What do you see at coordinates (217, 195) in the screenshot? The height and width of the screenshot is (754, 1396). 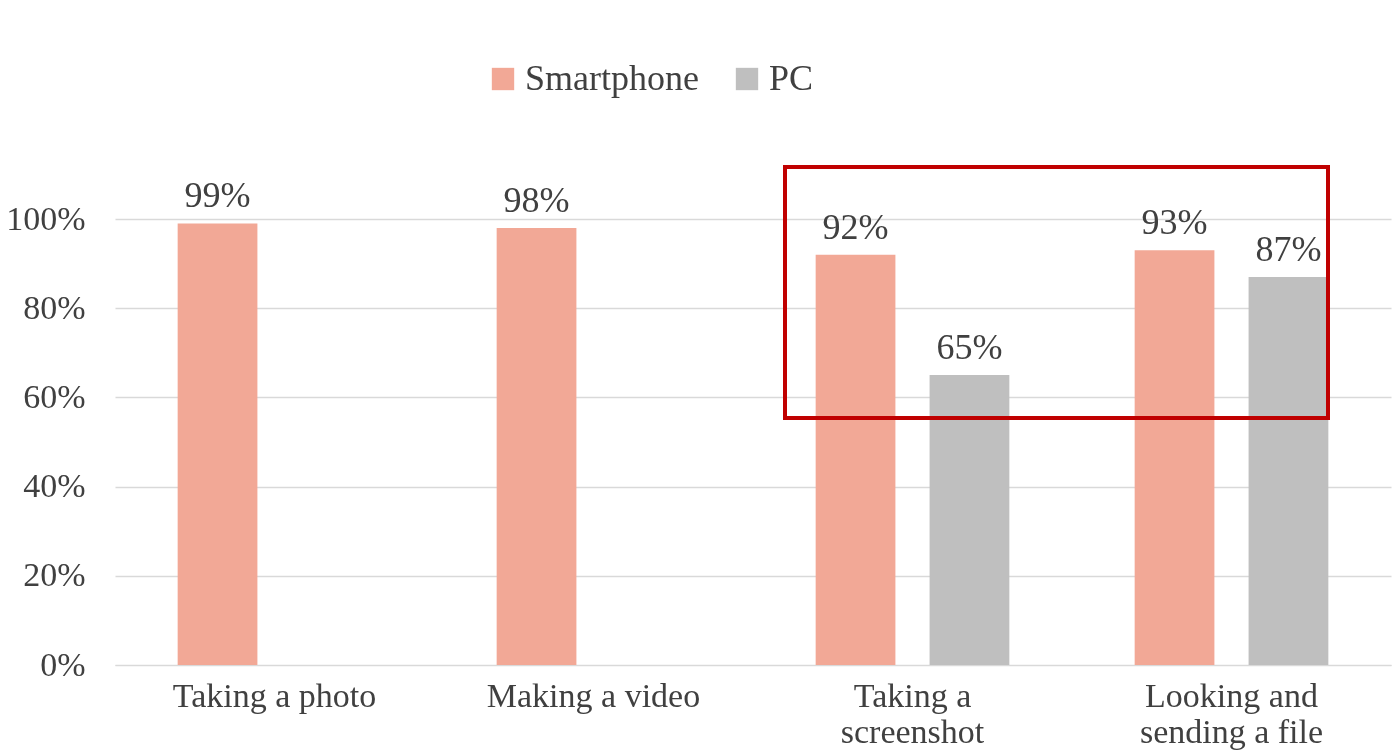 I see `text: 99%` at bounding box center [217, 195].